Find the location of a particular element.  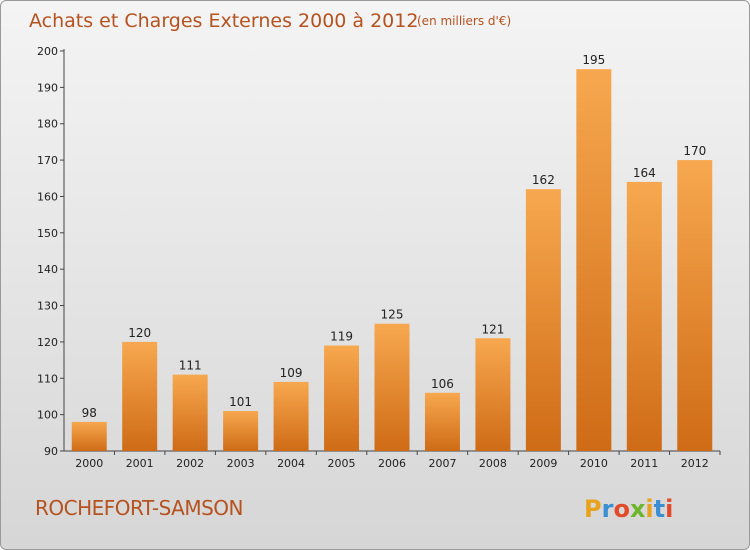

y-tick-label: 120 is located at coordinates (47, 342).